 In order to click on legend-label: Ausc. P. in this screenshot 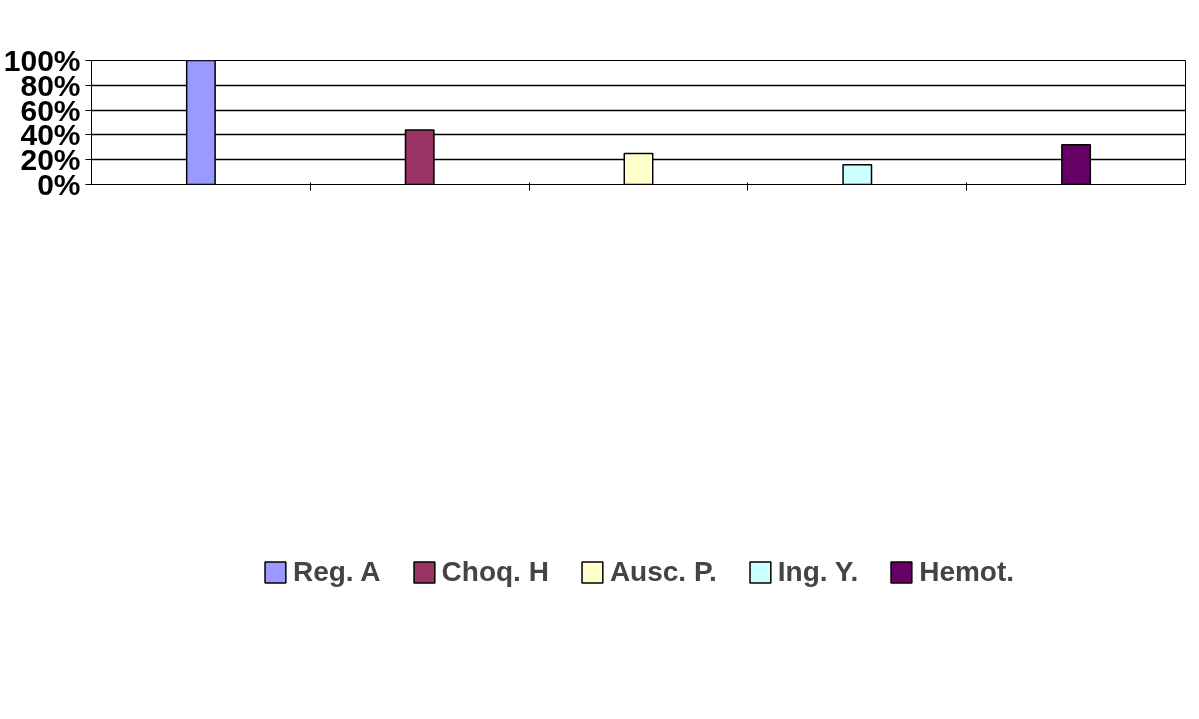, I will do `click(663, 572)`.